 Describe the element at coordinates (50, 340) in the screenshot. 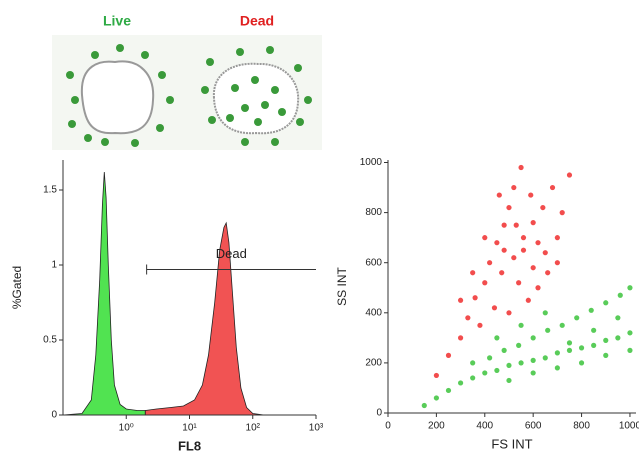

I see `y-tick-label: 0.5` at that location.